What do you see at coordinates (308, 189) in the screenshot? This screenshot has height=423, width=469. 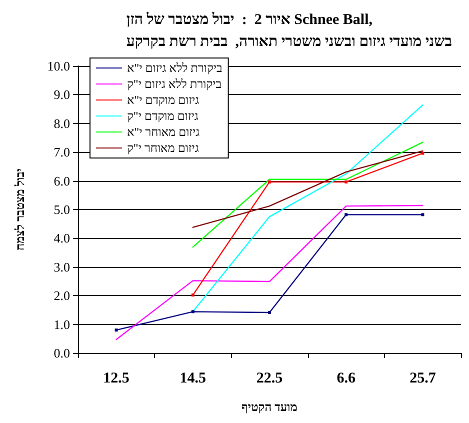 I see `line-series` at bounding box center [308, 189].